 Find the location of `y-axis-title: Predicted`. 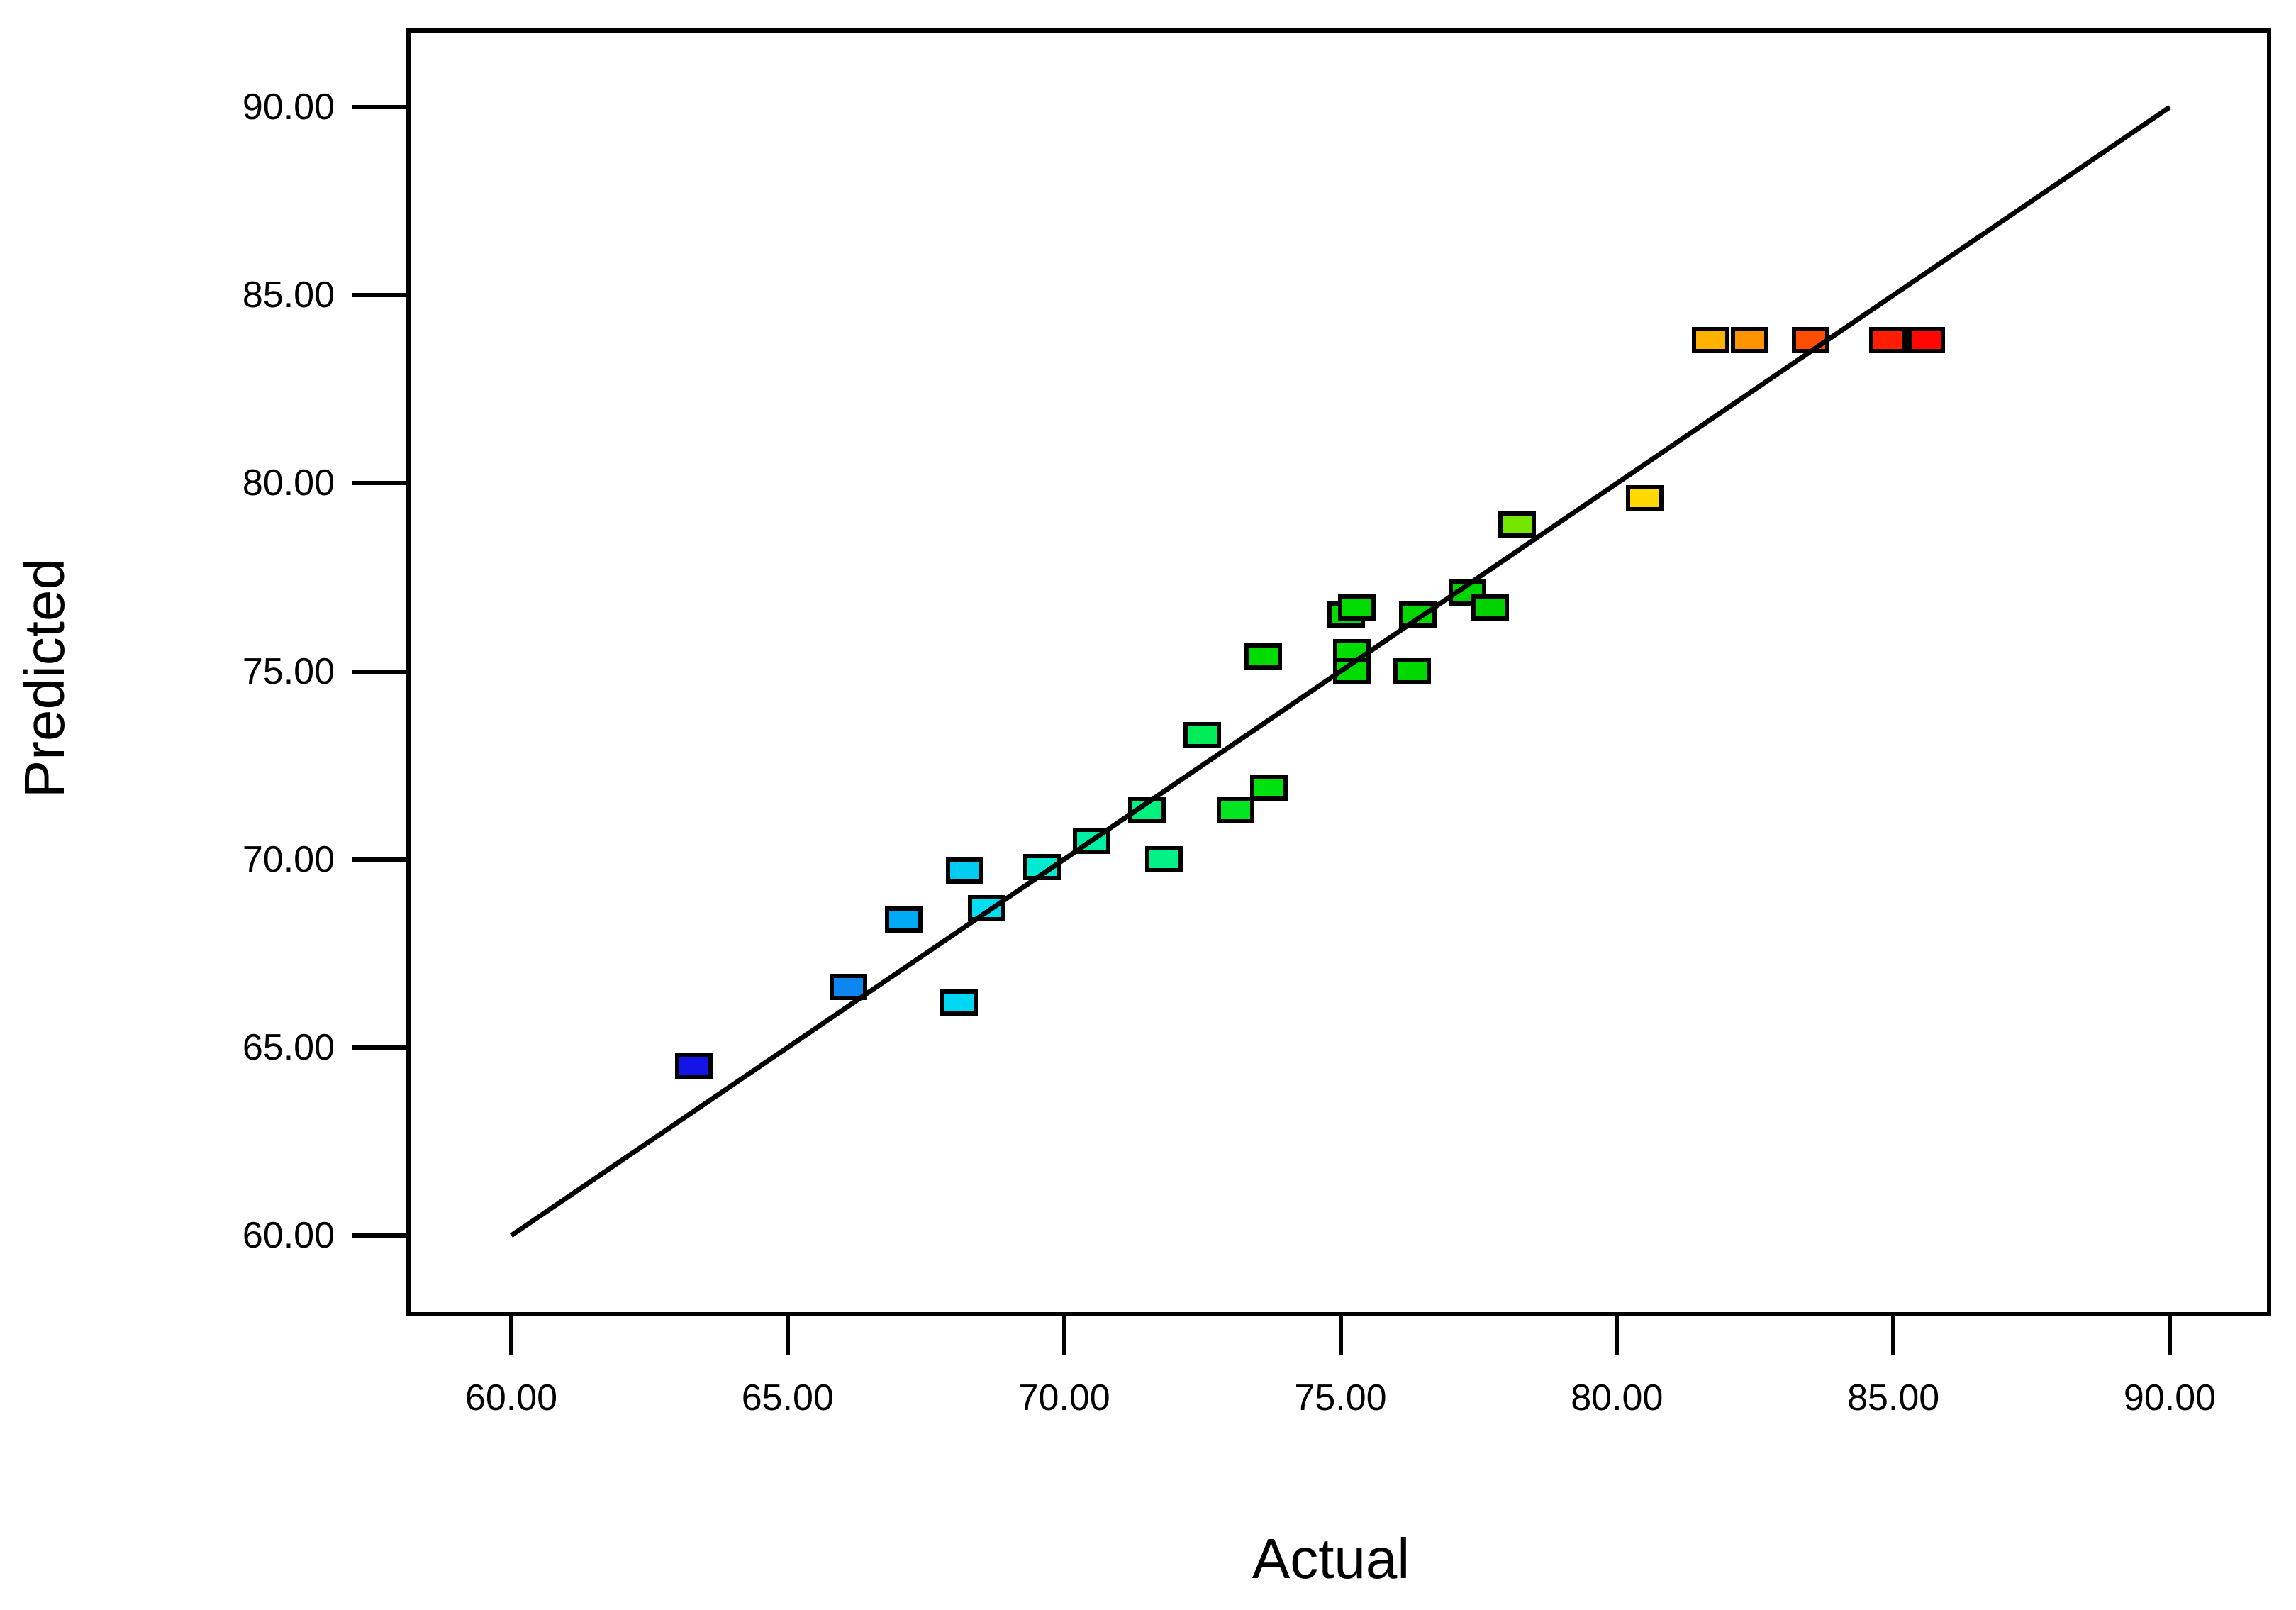

y-axis-title: Predicted is located at coordinates (44, 678).